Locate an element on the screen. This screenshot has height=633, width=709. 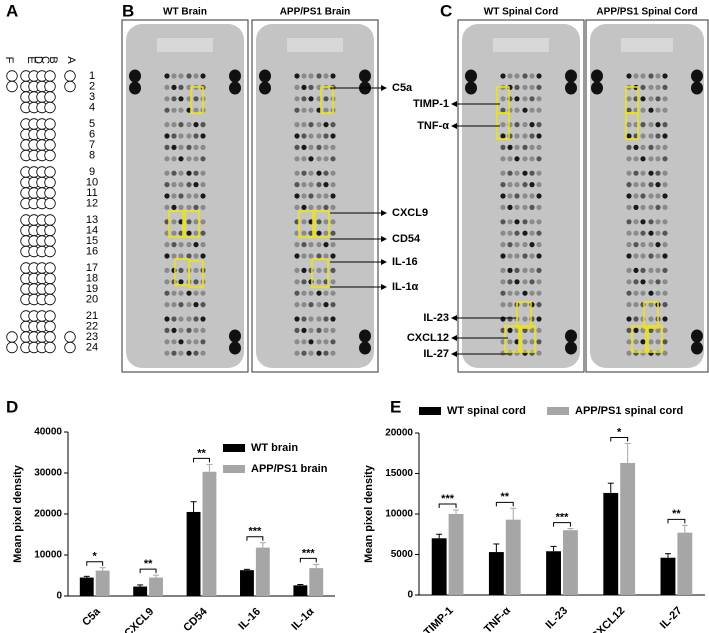
array-spot is located at coordinates (12, 337).